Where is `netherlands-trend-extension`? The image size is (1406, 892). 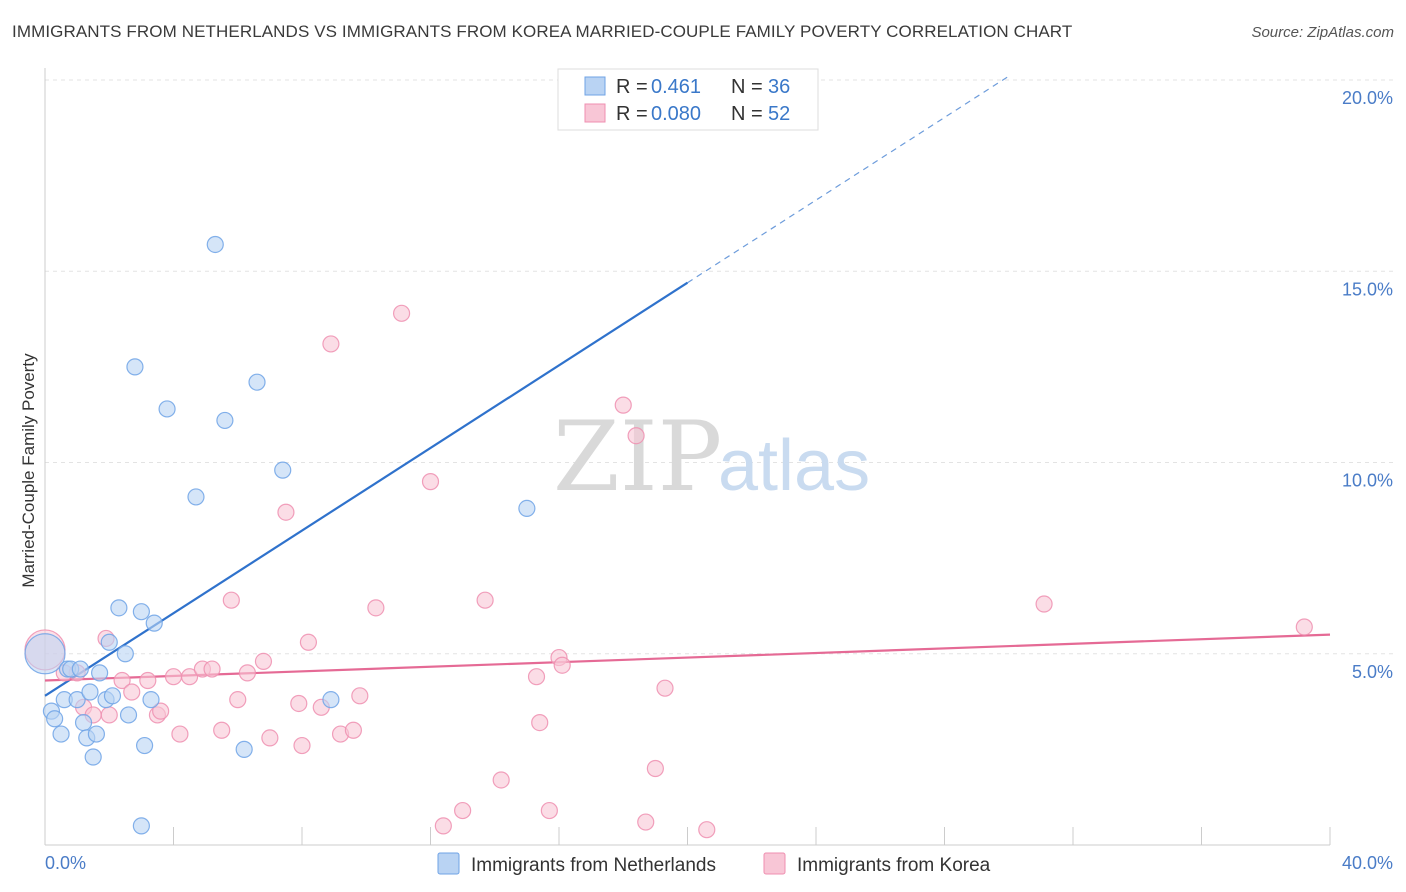
netherlands-trend-extension is located at coordinates (848, 179).